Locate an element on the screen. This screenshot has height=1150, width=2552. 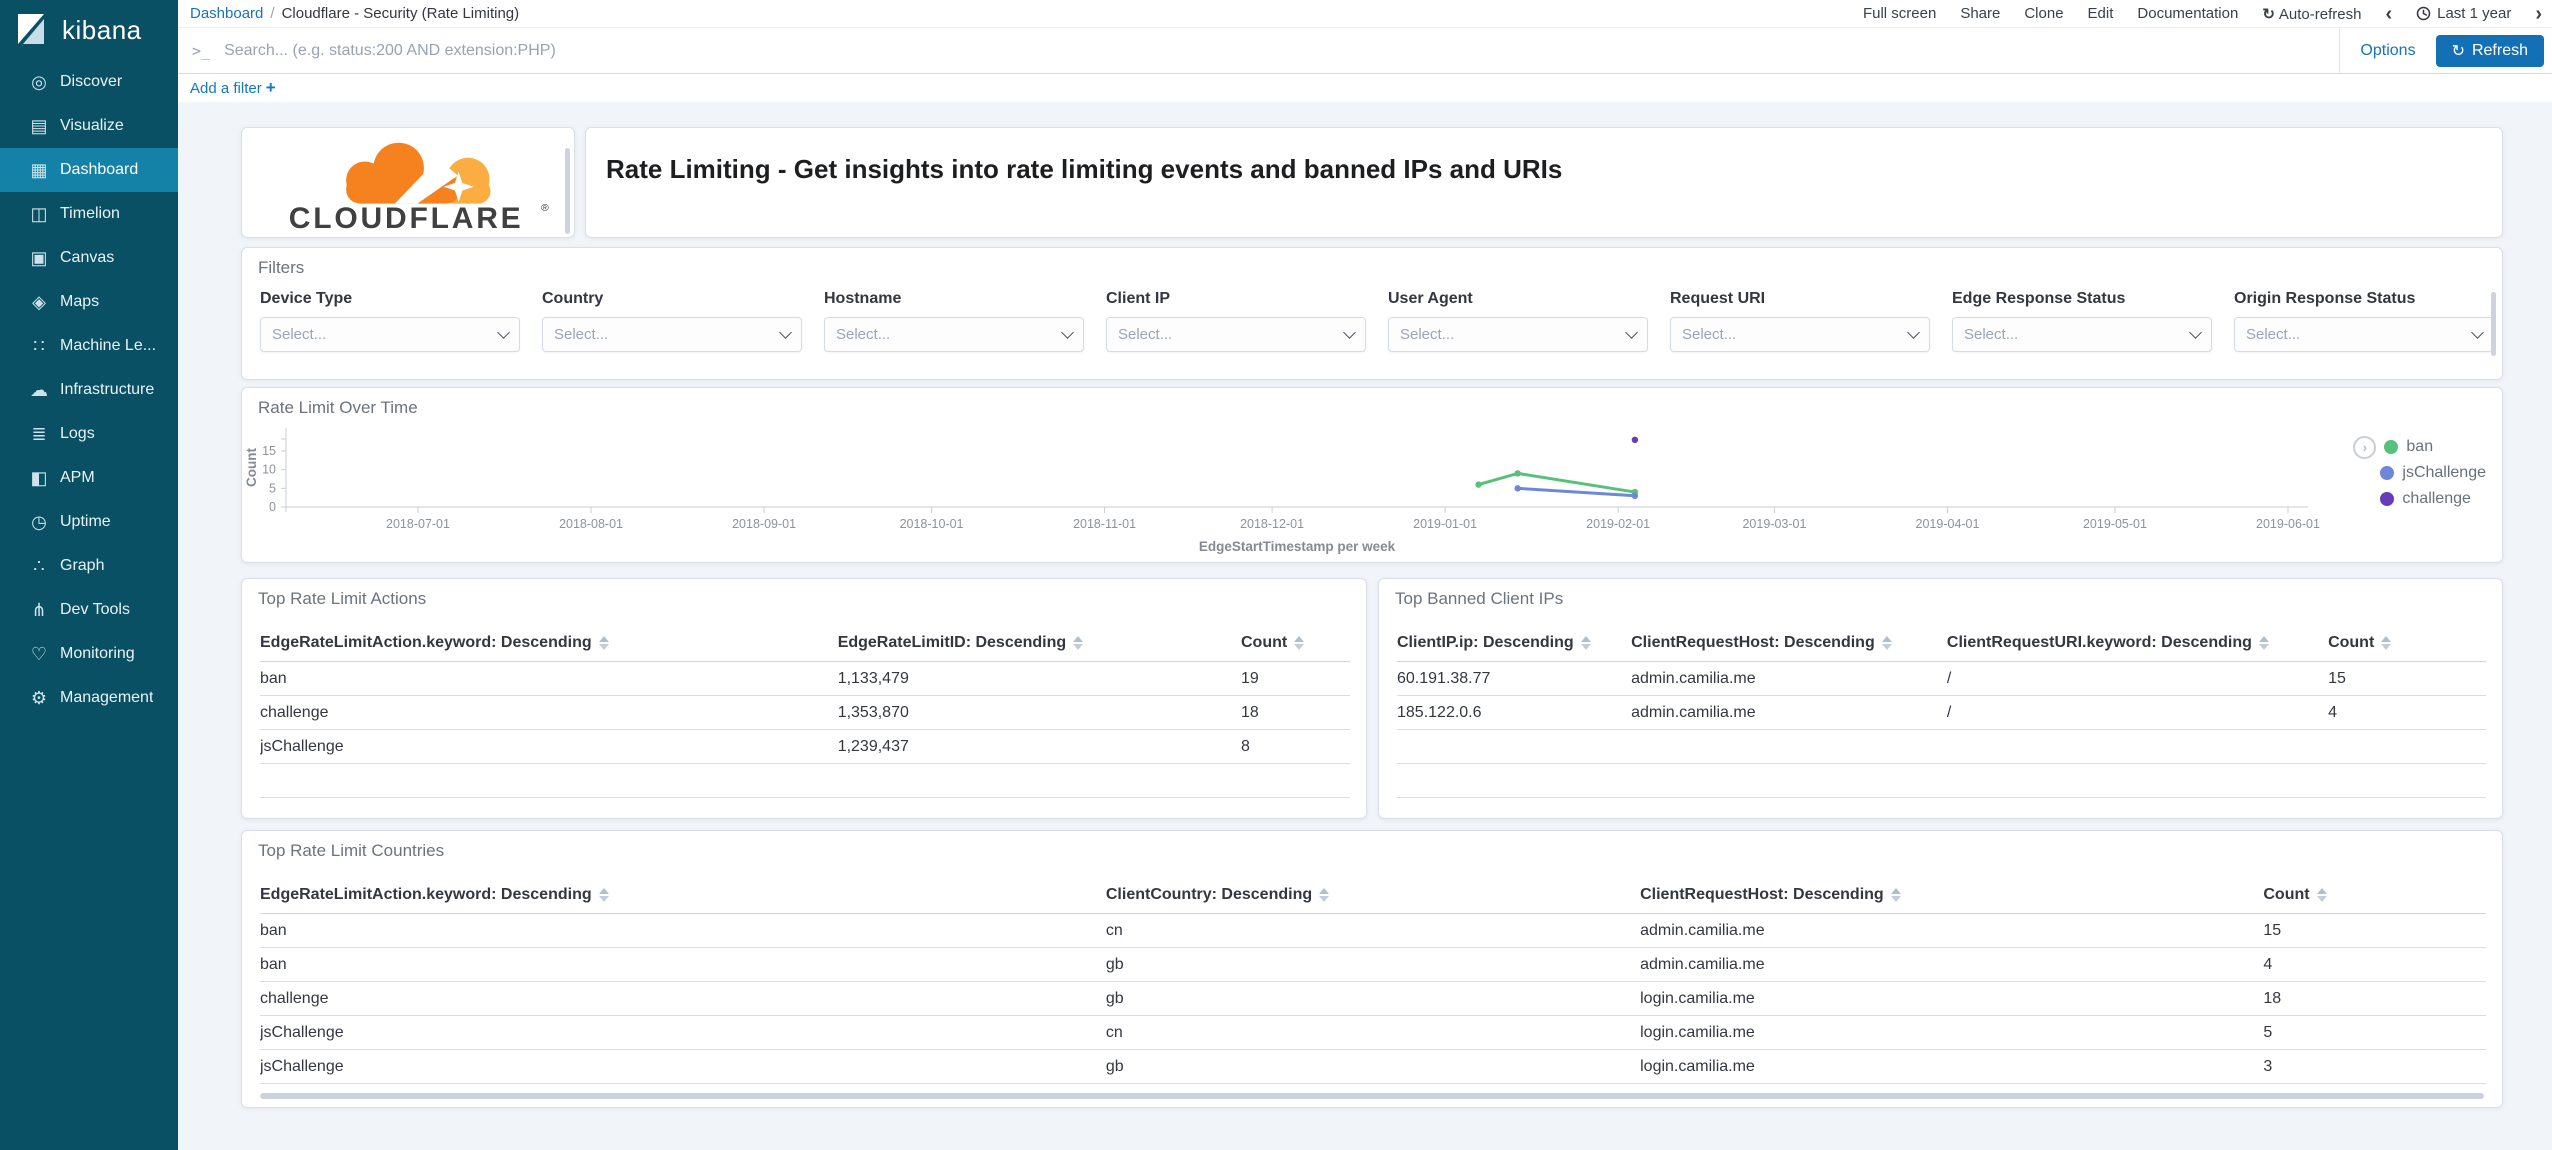
column-header: ClientIP.ip: Descending is located at coordinates (1514, 643).